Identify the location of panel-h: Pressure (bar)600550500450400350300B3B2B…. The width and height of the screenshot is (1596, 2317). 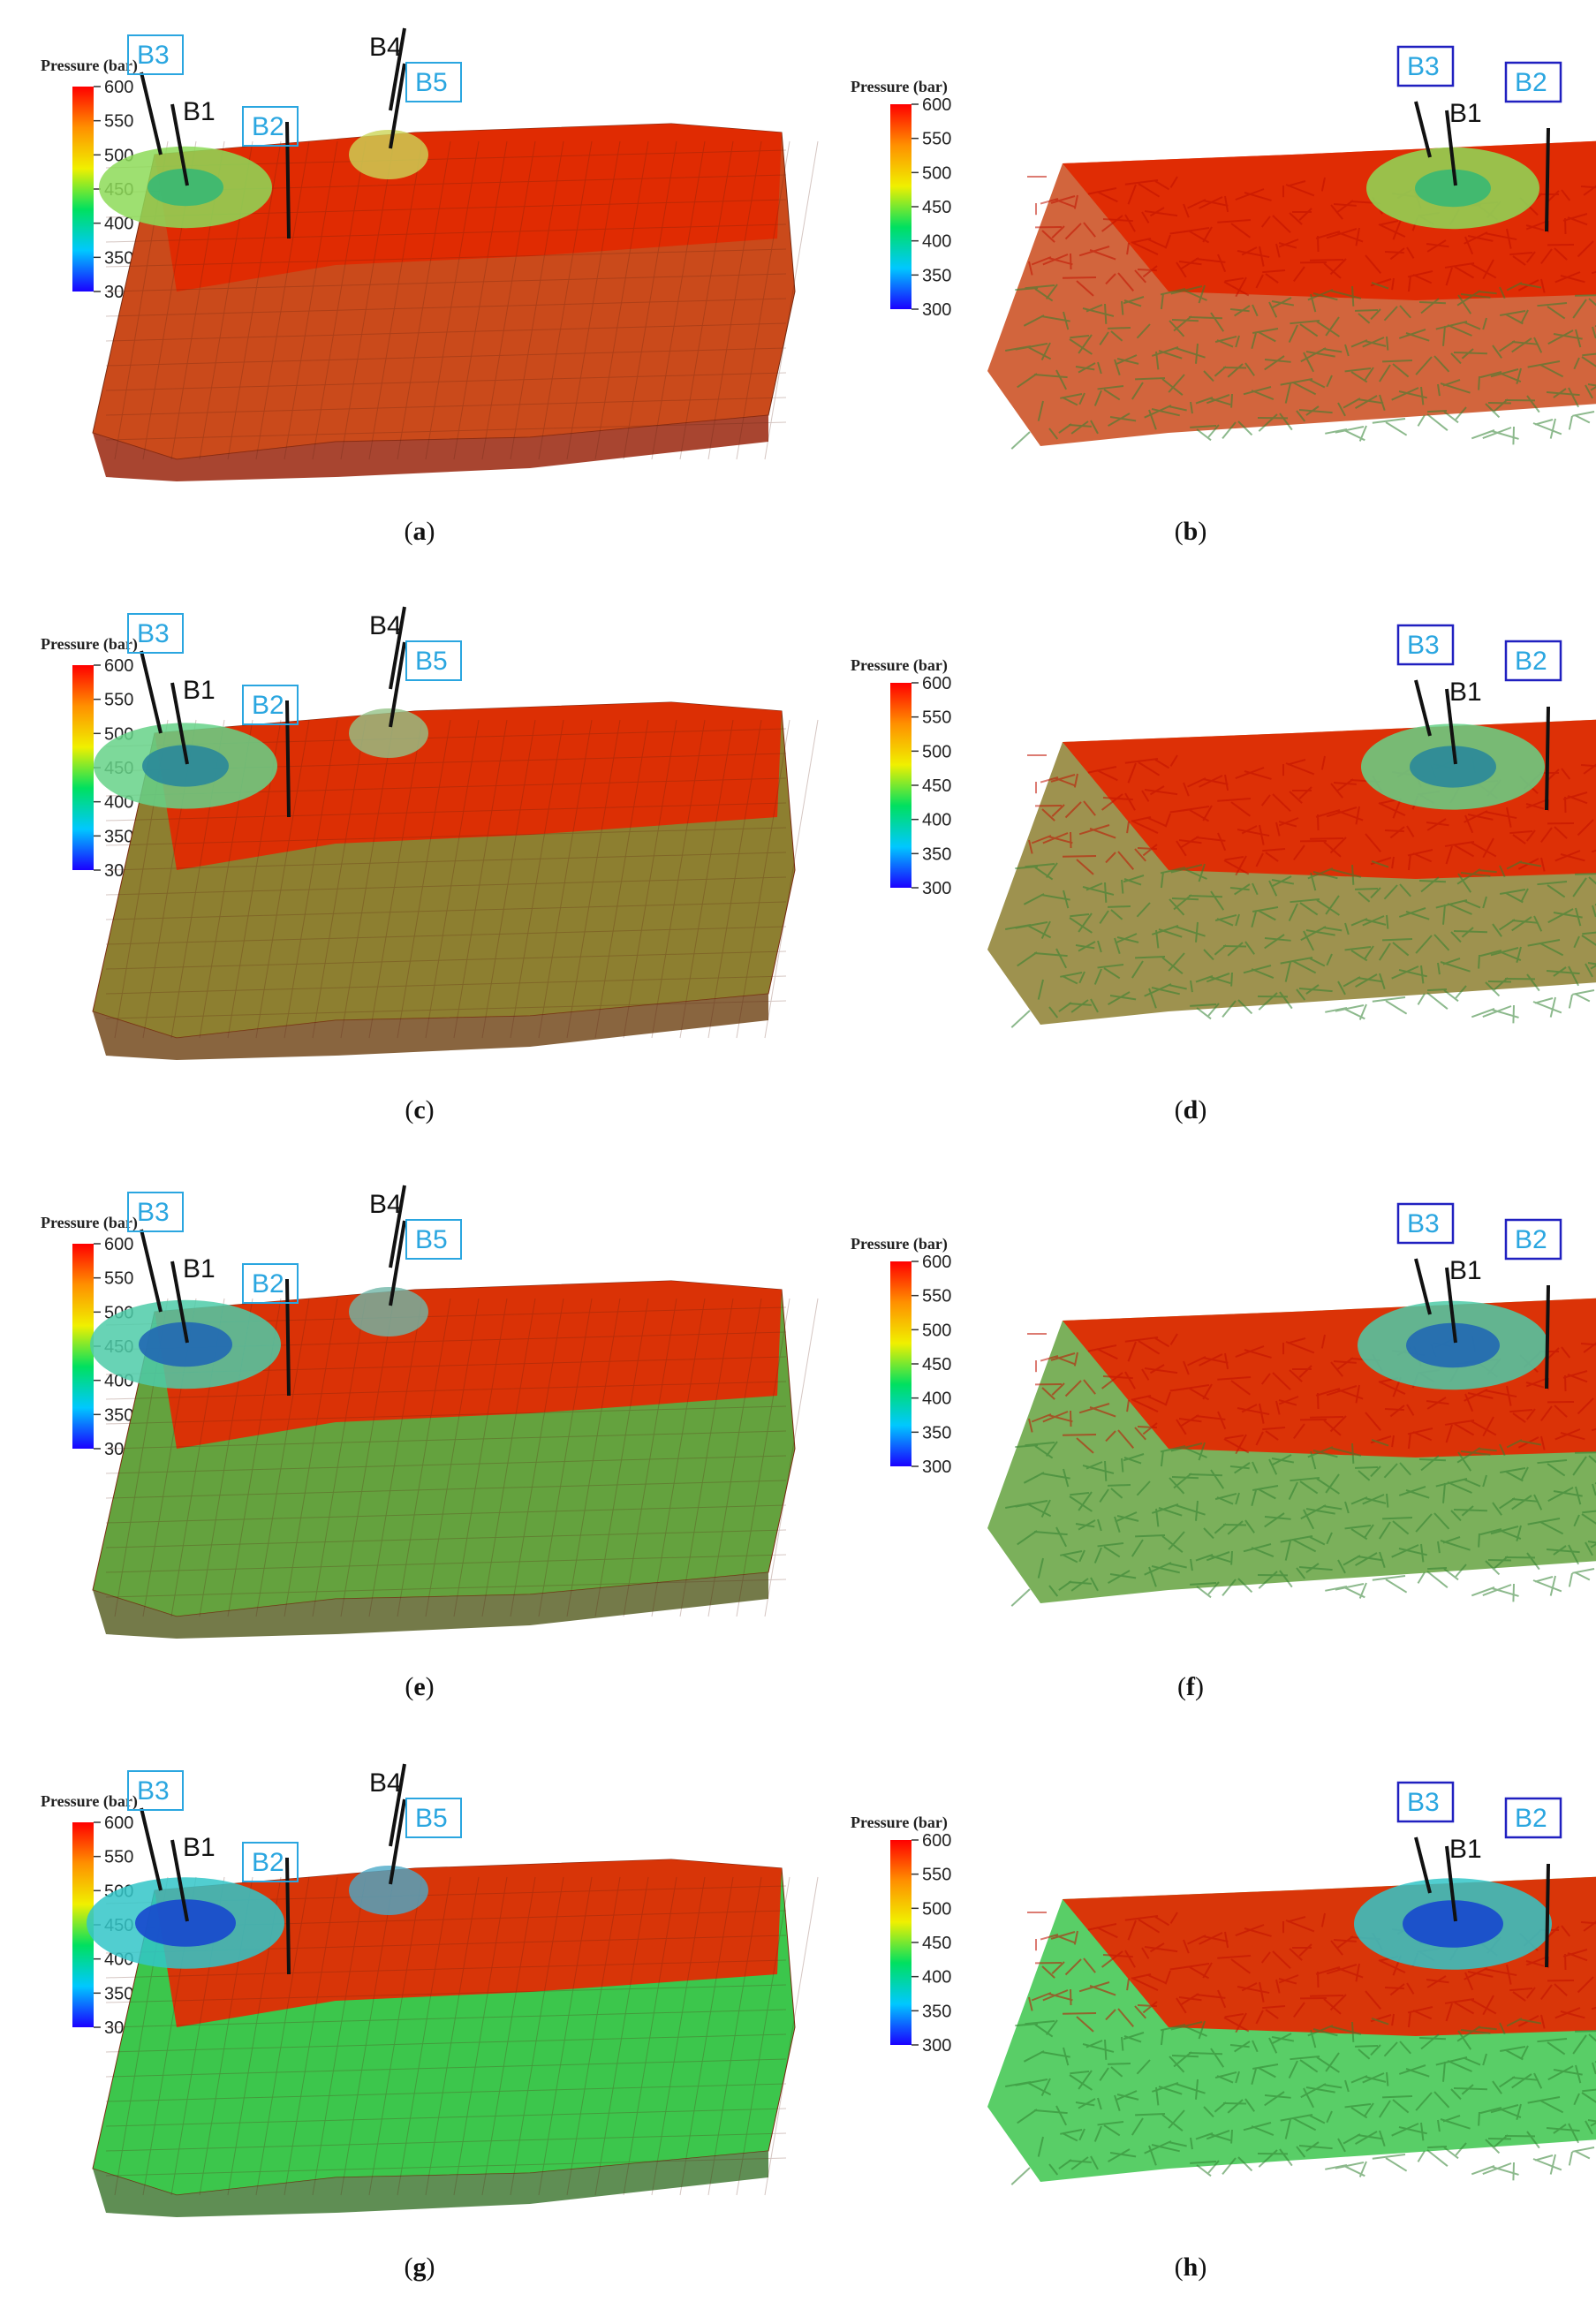
(1223, 1981).